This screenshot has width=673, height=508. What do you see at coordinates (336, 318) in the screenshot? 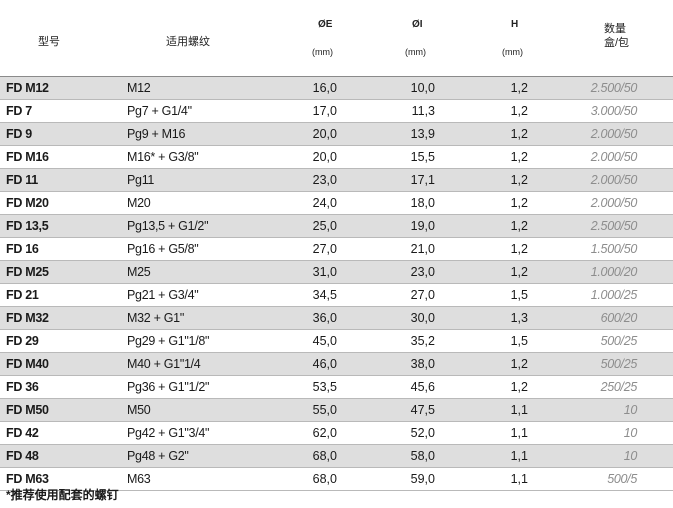
I see `table-row: FD M32 M32 + G1" 36,0 30,0 1,3 600/20` at bounding box center [336, 318].